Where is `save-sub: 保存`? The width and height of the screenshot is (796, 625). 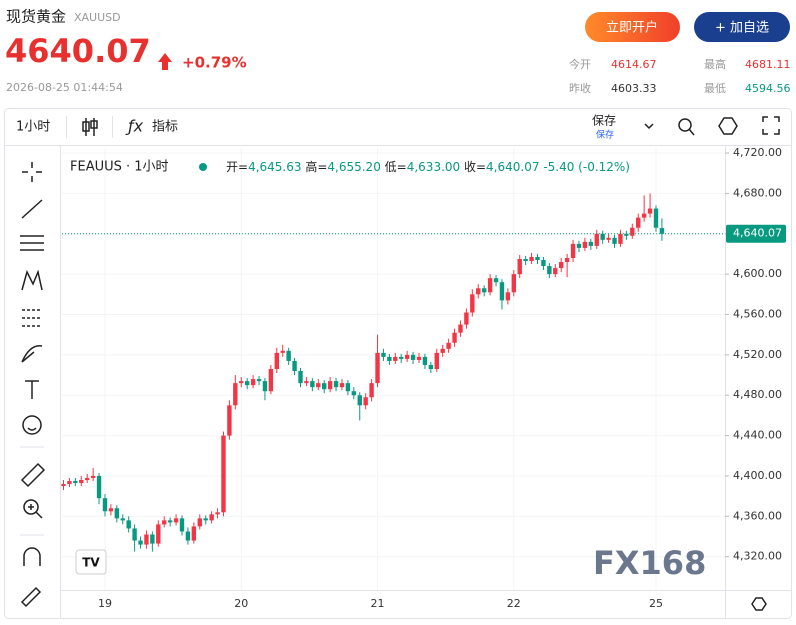 save-sub: 保存 is located at coordinates (605, 135).